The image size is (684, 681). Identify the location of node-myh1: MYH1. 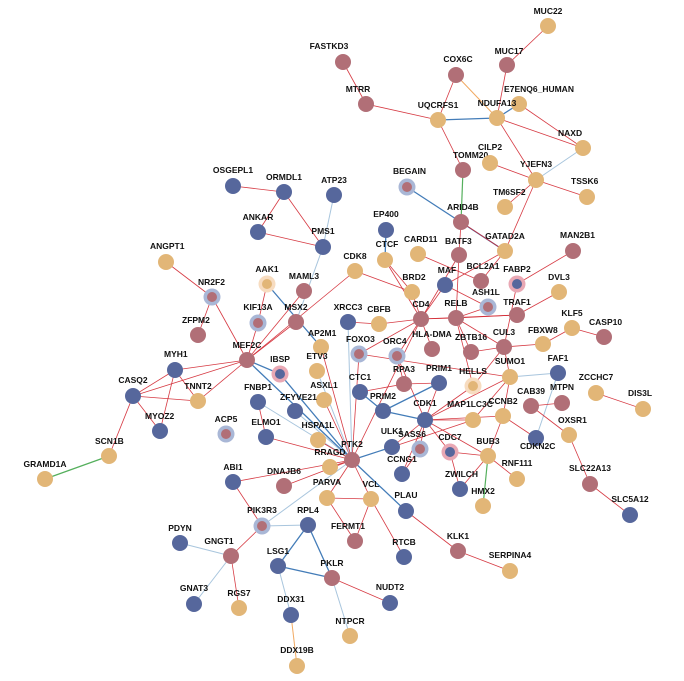
(176, 363).